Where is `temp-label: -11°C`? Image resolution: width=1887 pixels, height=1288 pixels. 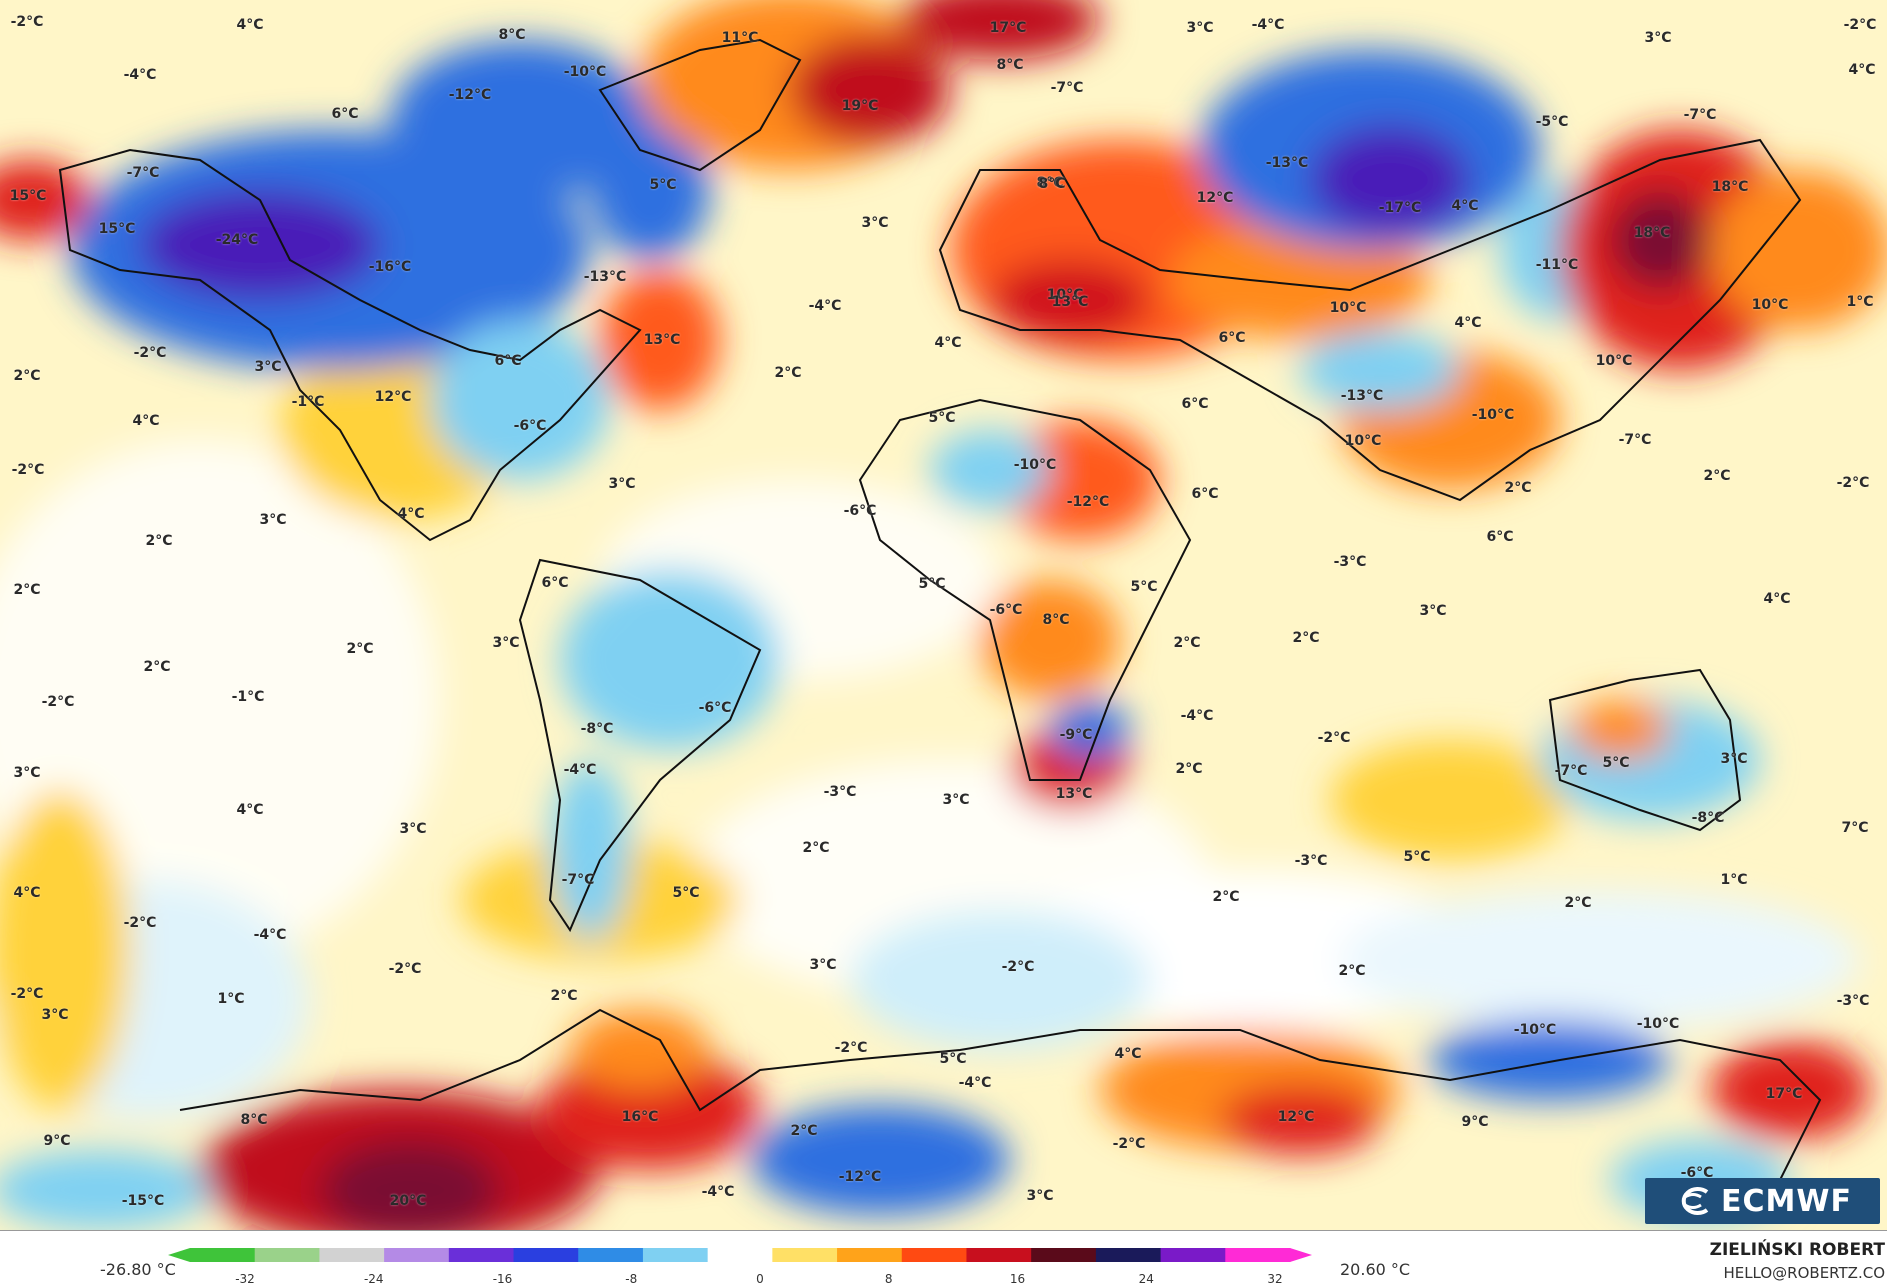
temp-label: -11°C is located at coordinates (1557, 265).